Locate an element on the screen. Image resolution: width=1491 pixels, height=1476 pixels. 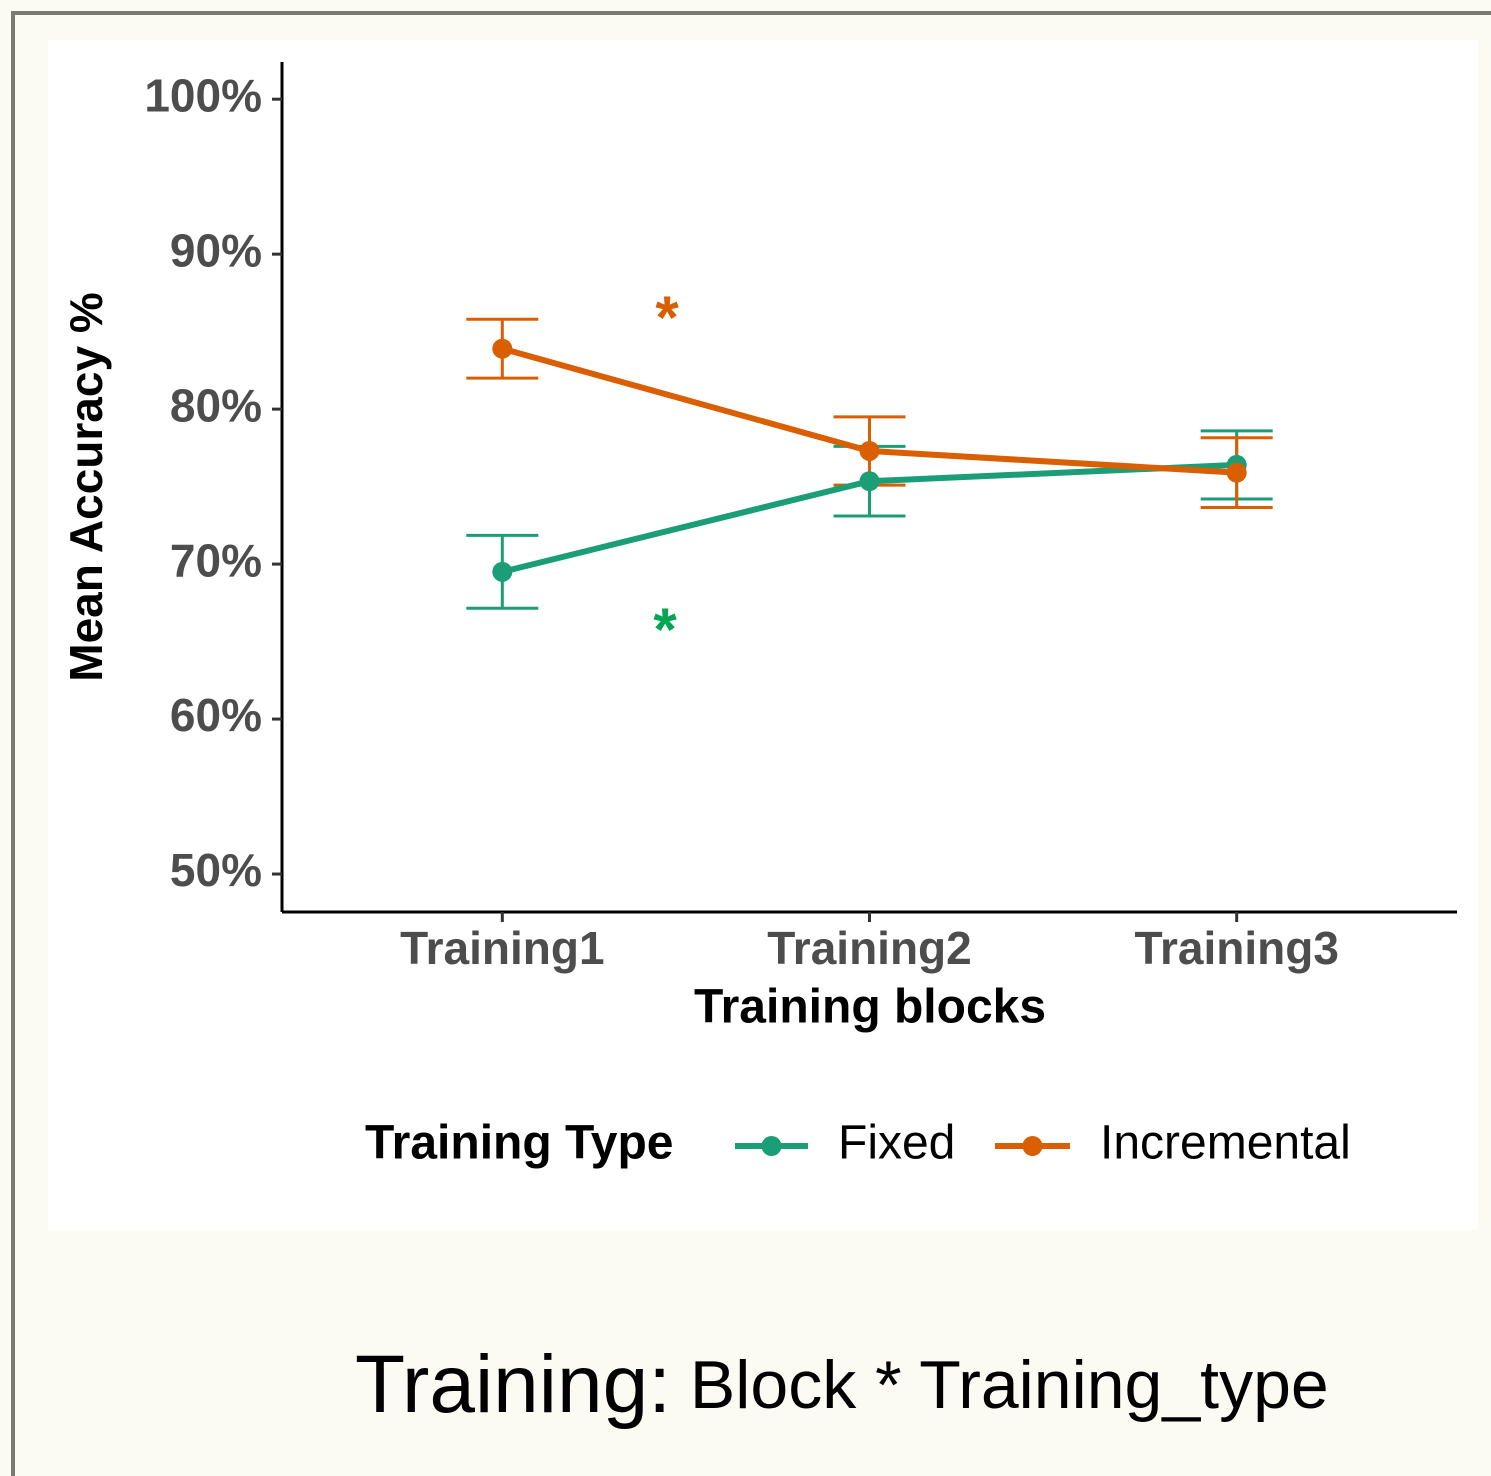
legend-label: Incremental is located at coordinates (1225, 1143).